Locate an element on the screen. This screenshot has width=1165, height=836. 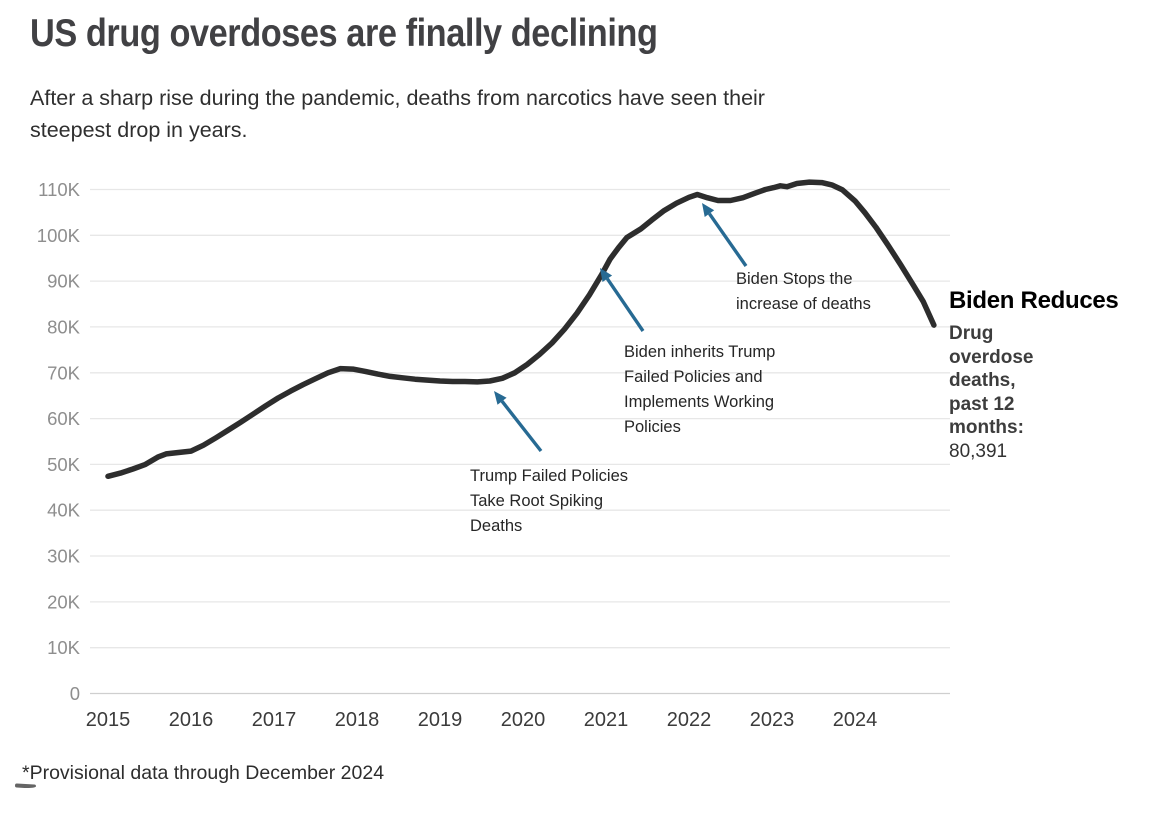
x-tick-label: 2017 is located at coordinates (274, 720).